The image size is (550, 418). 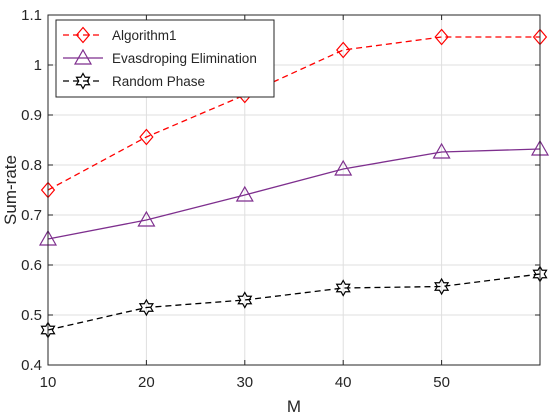 I want to click on x-tick-label: 10, so click(x=48, y=382).